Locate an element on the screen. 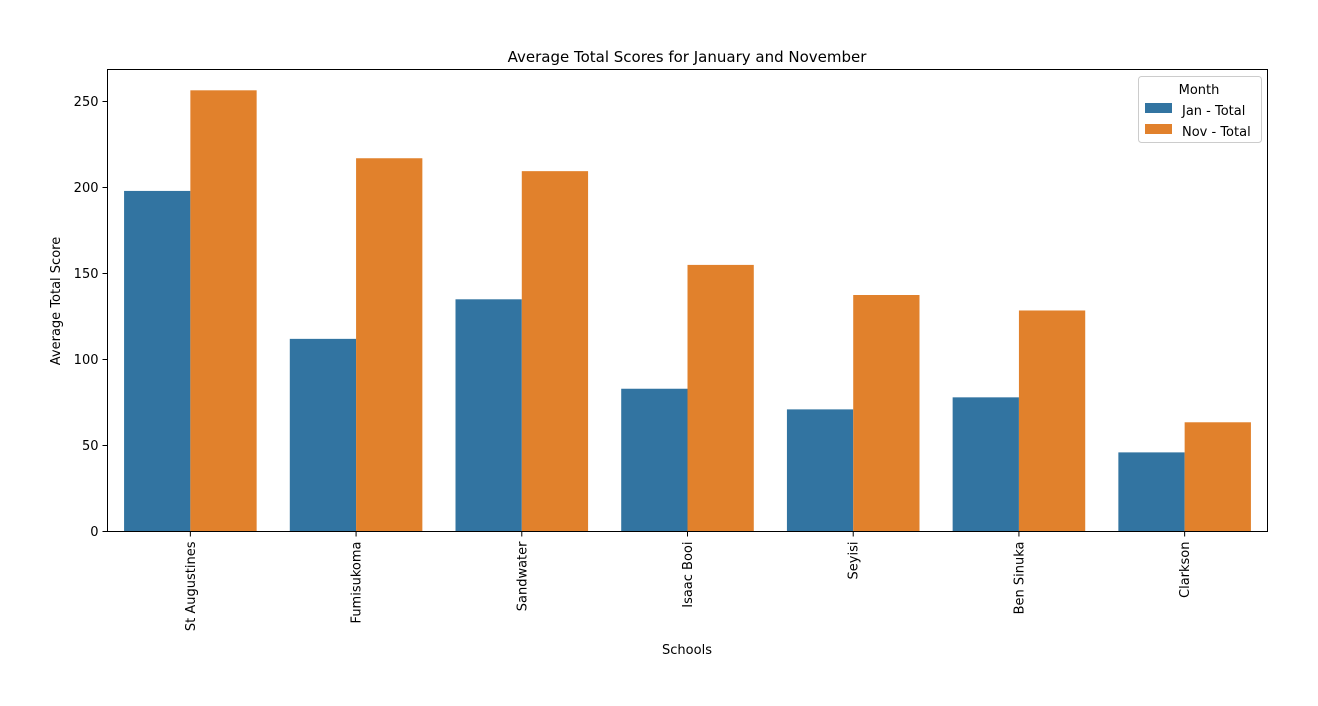  bar-jan-total-seyisi is located at coordinates (820, 470).